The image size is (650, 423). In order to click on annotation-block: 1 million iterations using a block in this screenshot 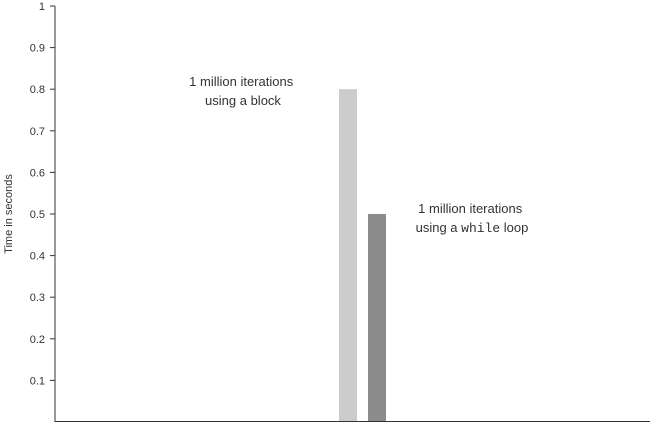, I will do `click(243, 91)`.